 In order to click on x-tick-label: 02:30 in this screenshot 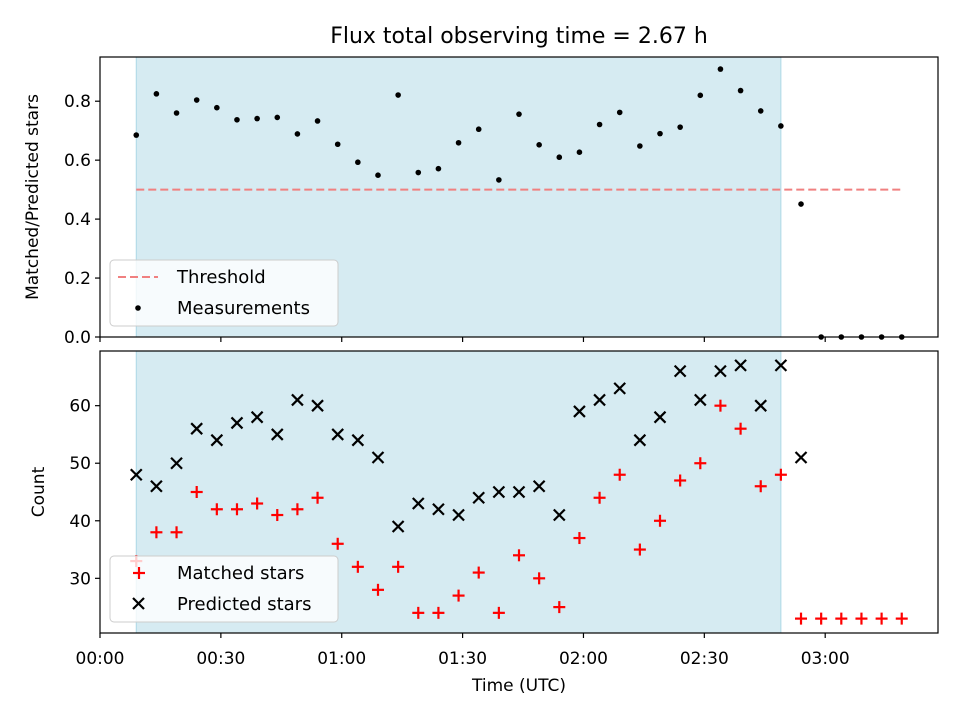, I will do `click(704, 659)`.